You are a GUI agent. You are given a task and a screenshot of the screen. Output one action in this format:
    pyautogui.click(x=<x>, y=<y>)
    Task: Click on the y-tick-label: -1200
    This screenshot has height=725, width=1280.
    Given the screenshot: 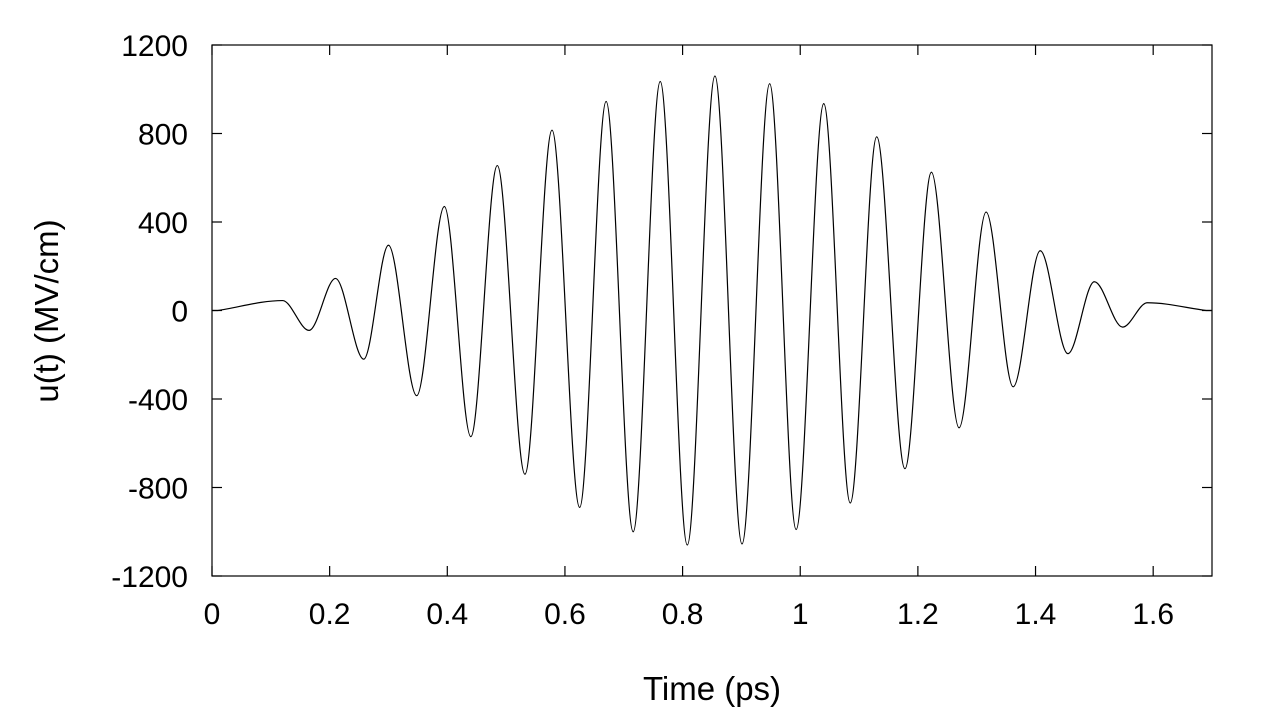 What is the action you would take?
    pyautogui.click(x=149, y=577)
    